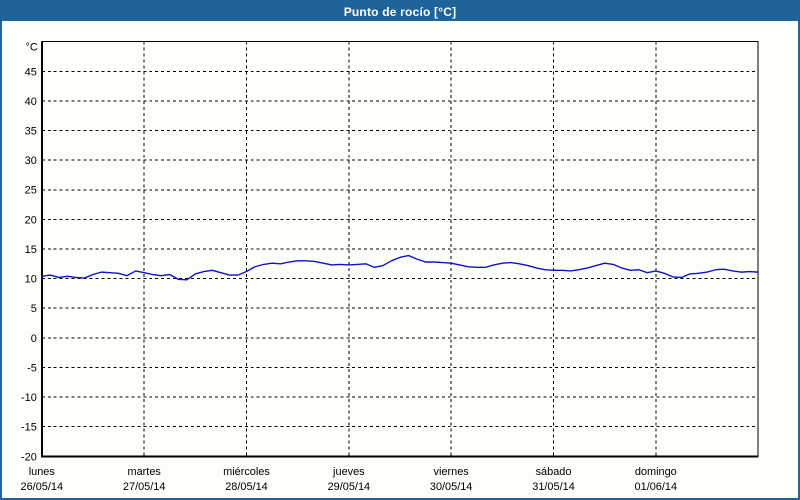 This screenshot has height=500, width=800. Describe the element at coordinates (32, 48) in the screenshot. I see `y-axis-unit-label: °C` at that location.